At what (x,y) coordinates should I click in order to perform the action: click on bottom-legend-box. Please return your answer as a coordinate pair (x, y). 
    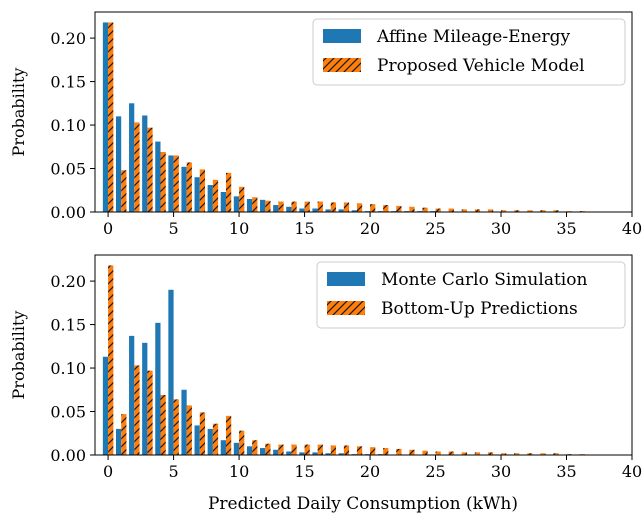
    Looking at the image, I should click on (471, 295).